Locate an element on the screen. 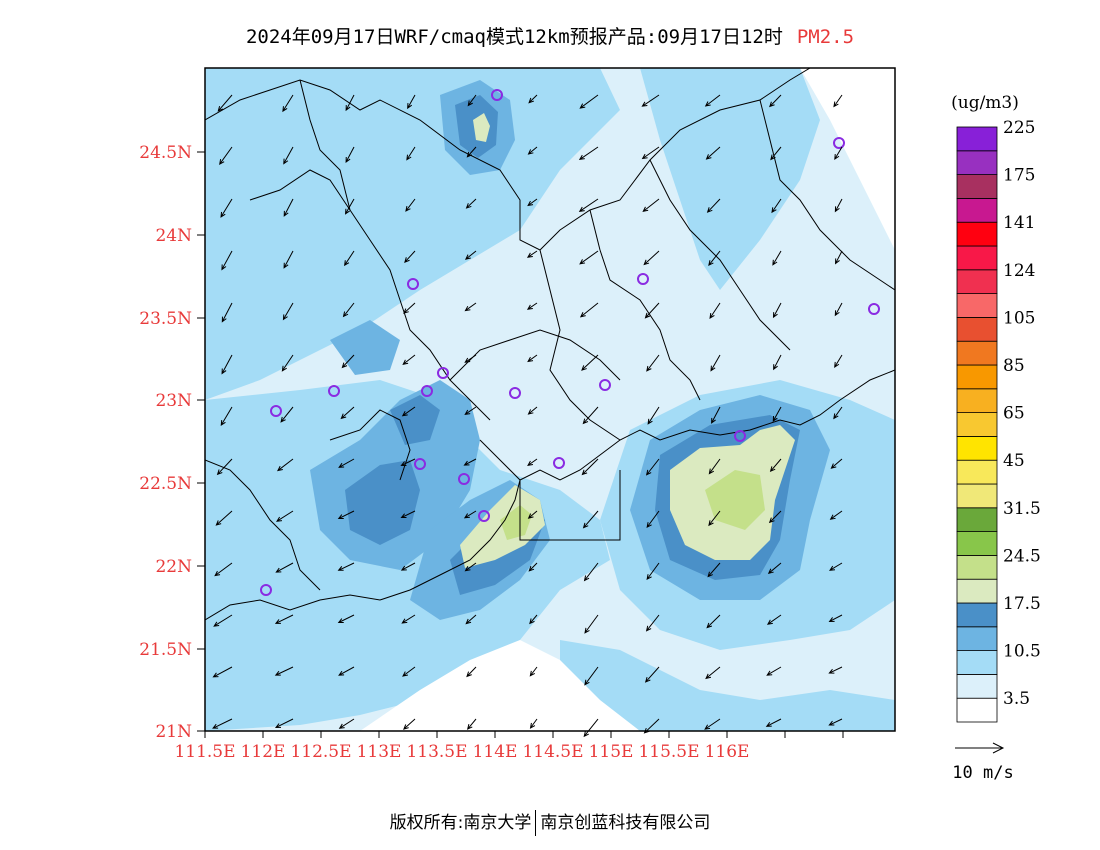  lon-tick-label: 115.5E is located at coordinates (668, 752).